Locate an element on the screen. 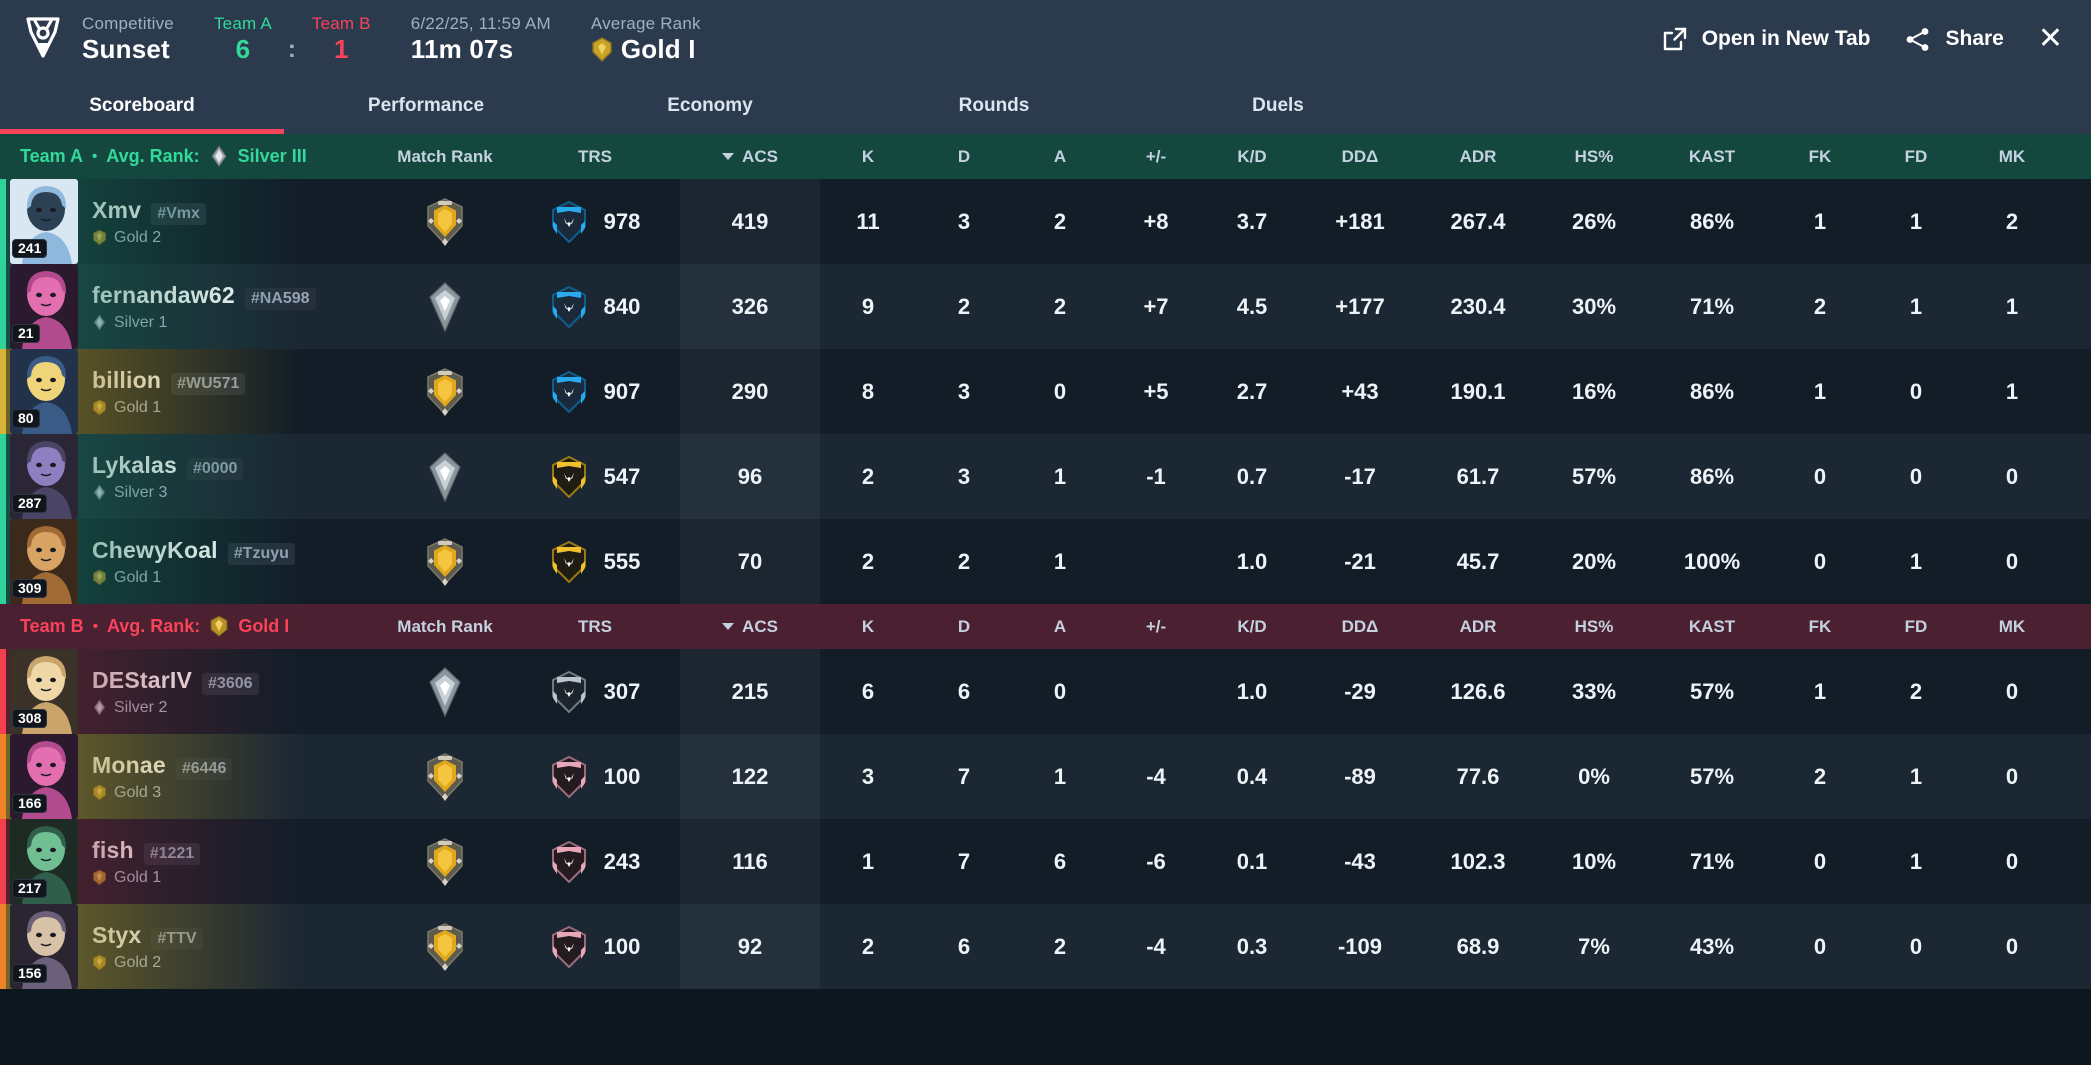 The height and width of the screenshot is (1065, 2091). stat-plusminus: +7 is located at coordinates (1156, 306).